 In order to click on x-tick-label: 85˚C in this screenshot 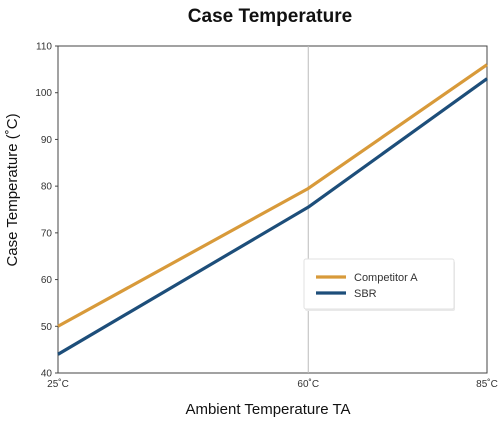, I will do `click(487, 384)`.